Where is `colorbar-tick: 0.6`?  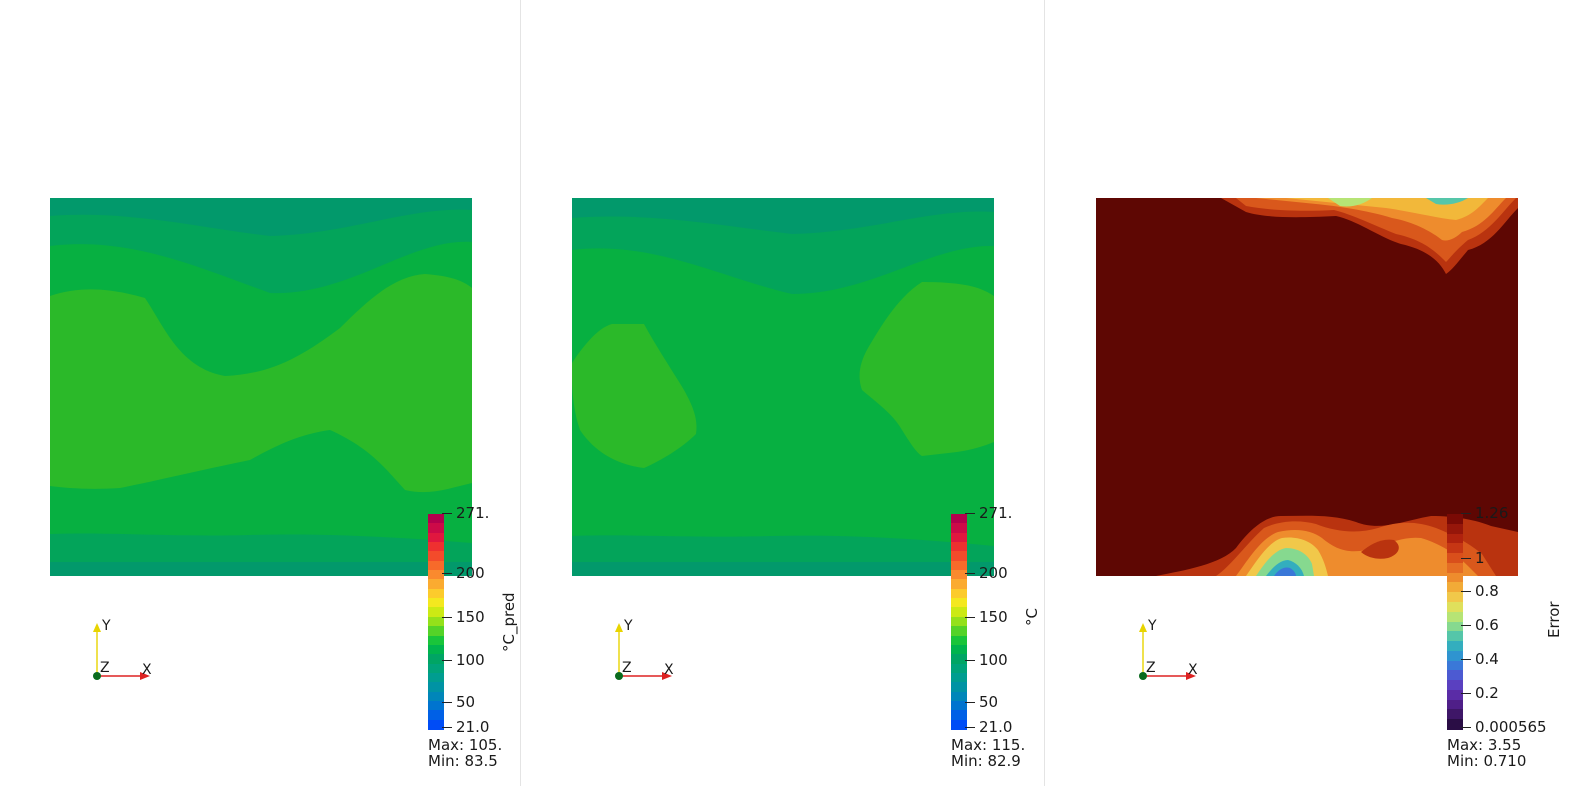 colorbar-tick: 0.6 is located at coordinates (1480, 625).